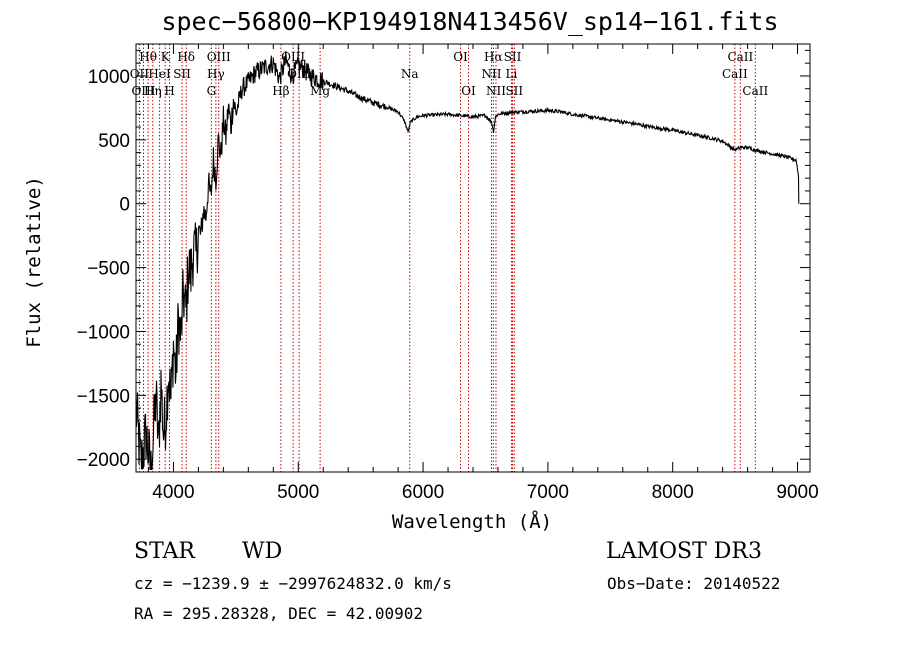  Describe the element at coordinates (423, 492) in the screenshot. I see `x-tick-label: 6000` at that location.